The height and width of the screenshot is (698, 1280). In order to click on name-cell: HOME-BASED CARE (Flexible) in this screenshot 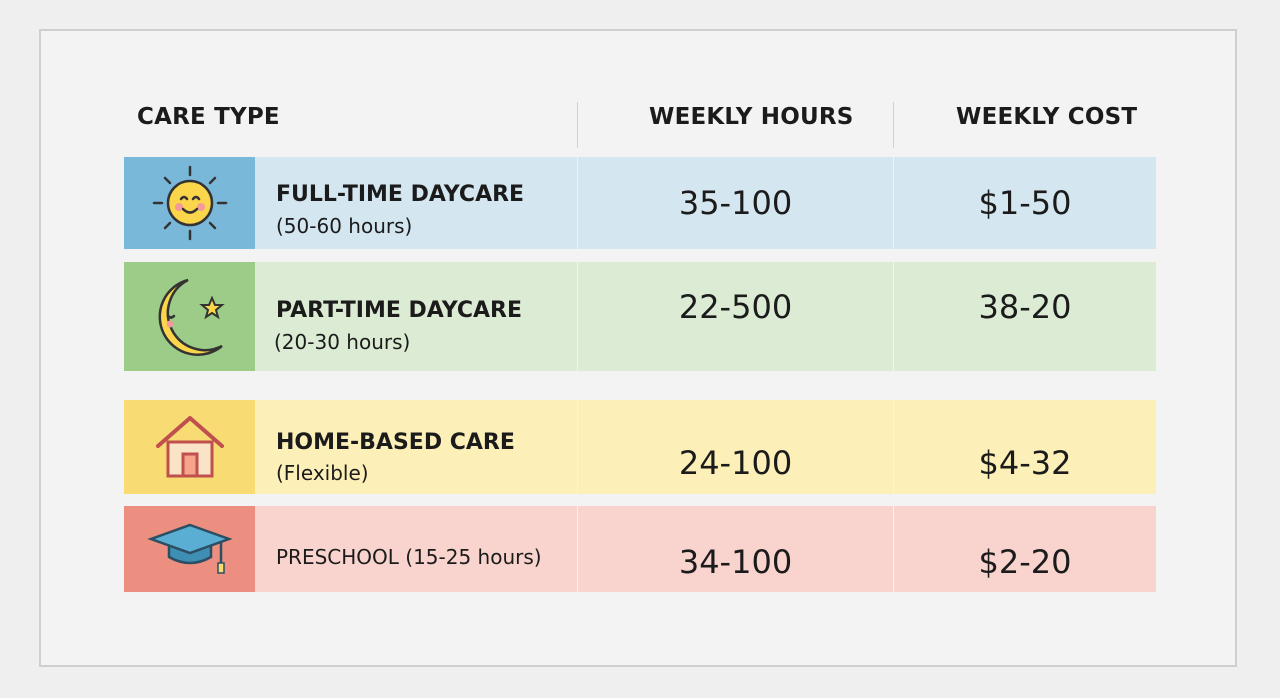, I will do `click(416, 447)`.